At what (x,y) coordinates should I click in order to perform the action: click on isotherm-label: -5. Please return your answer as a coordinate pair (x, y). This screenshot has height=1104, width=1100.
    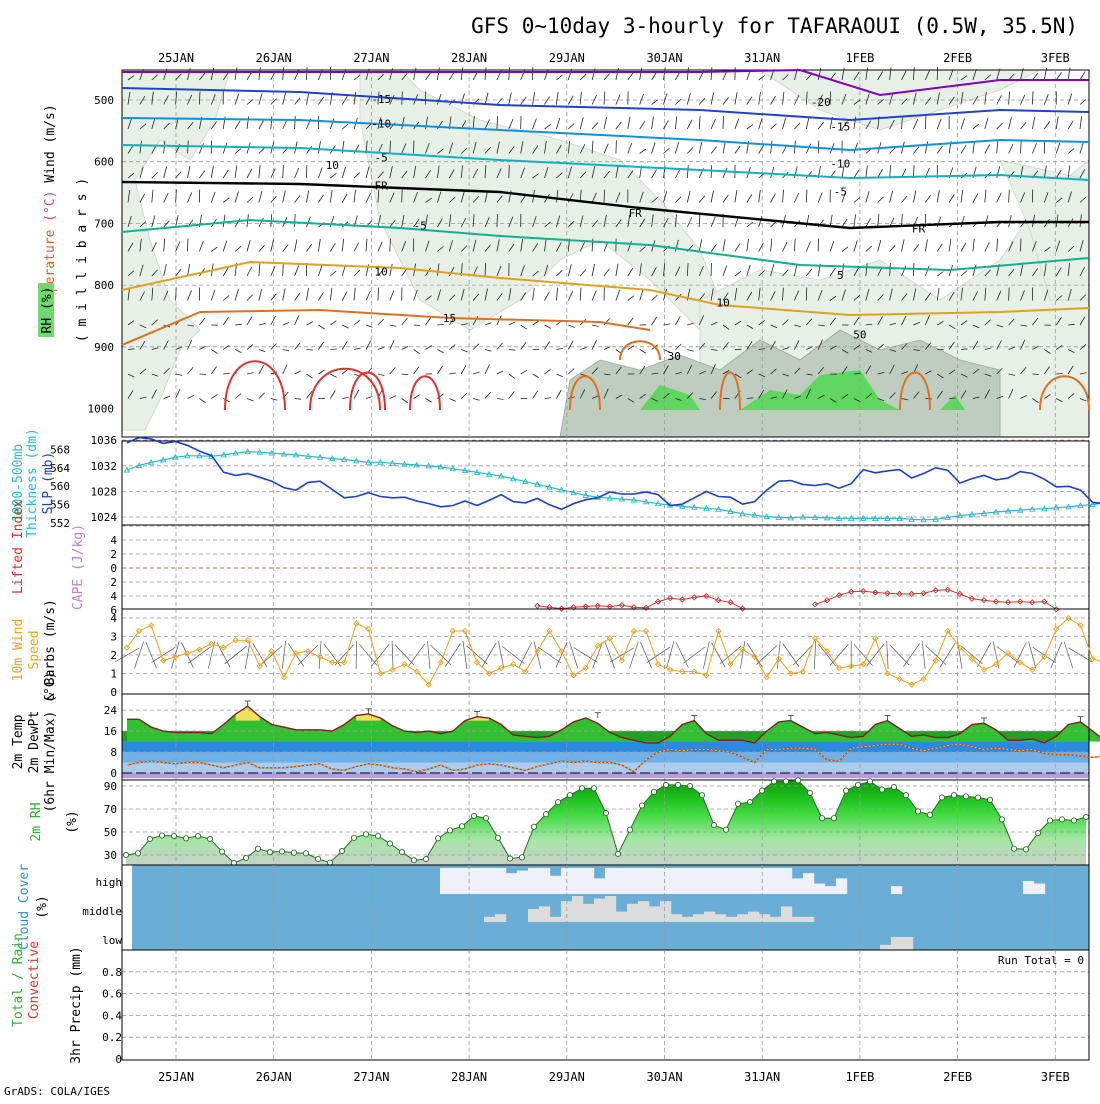
    Looking at the image, I should click on (840, 191).